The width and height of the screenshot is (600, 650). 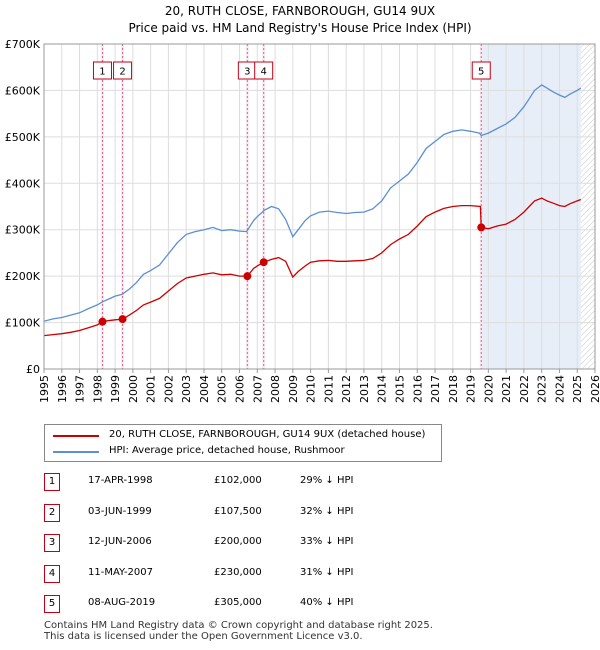 I want to click on sale-date: 11-MAY-2007, so click(x=121, y=572).